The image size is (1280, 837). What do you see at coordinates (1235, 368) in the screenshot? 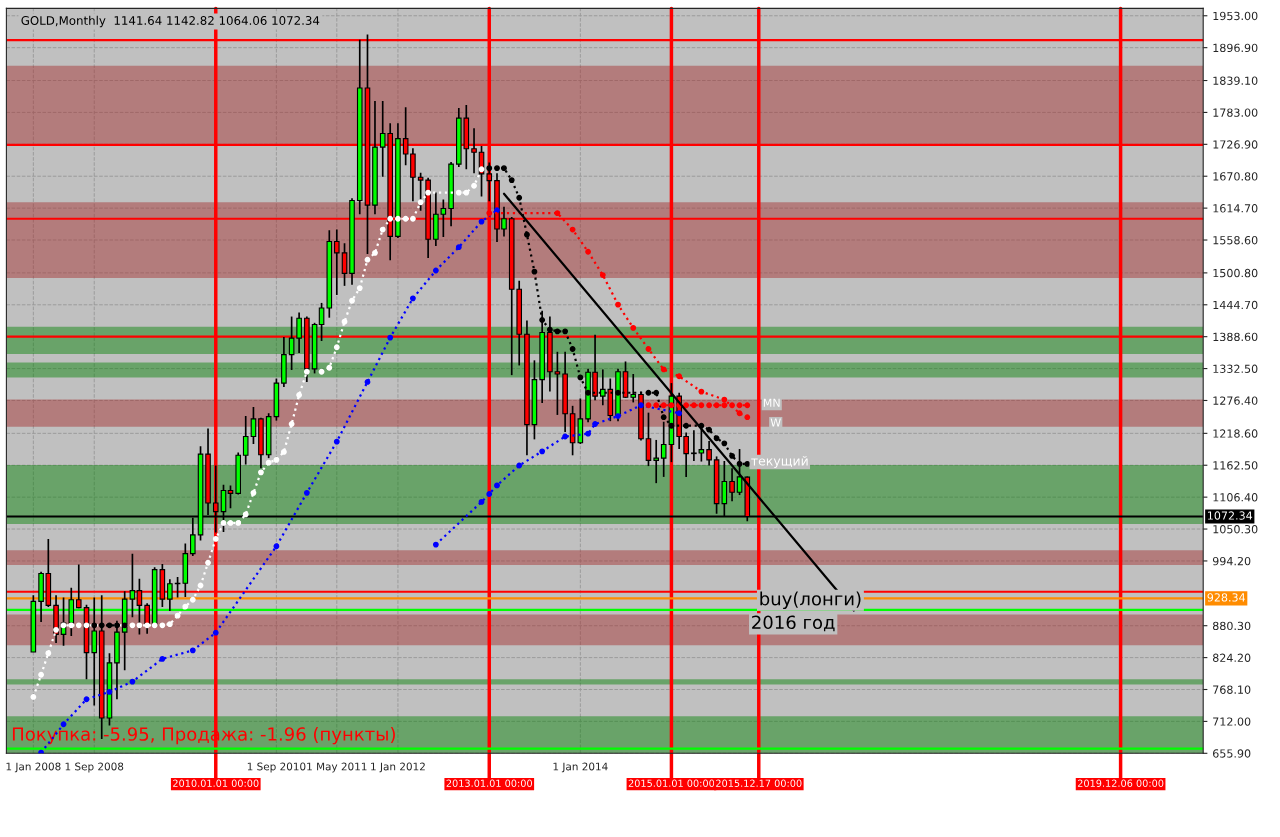
I see `y-tick-label: 1332.50` at bounding box center [1235, 368].